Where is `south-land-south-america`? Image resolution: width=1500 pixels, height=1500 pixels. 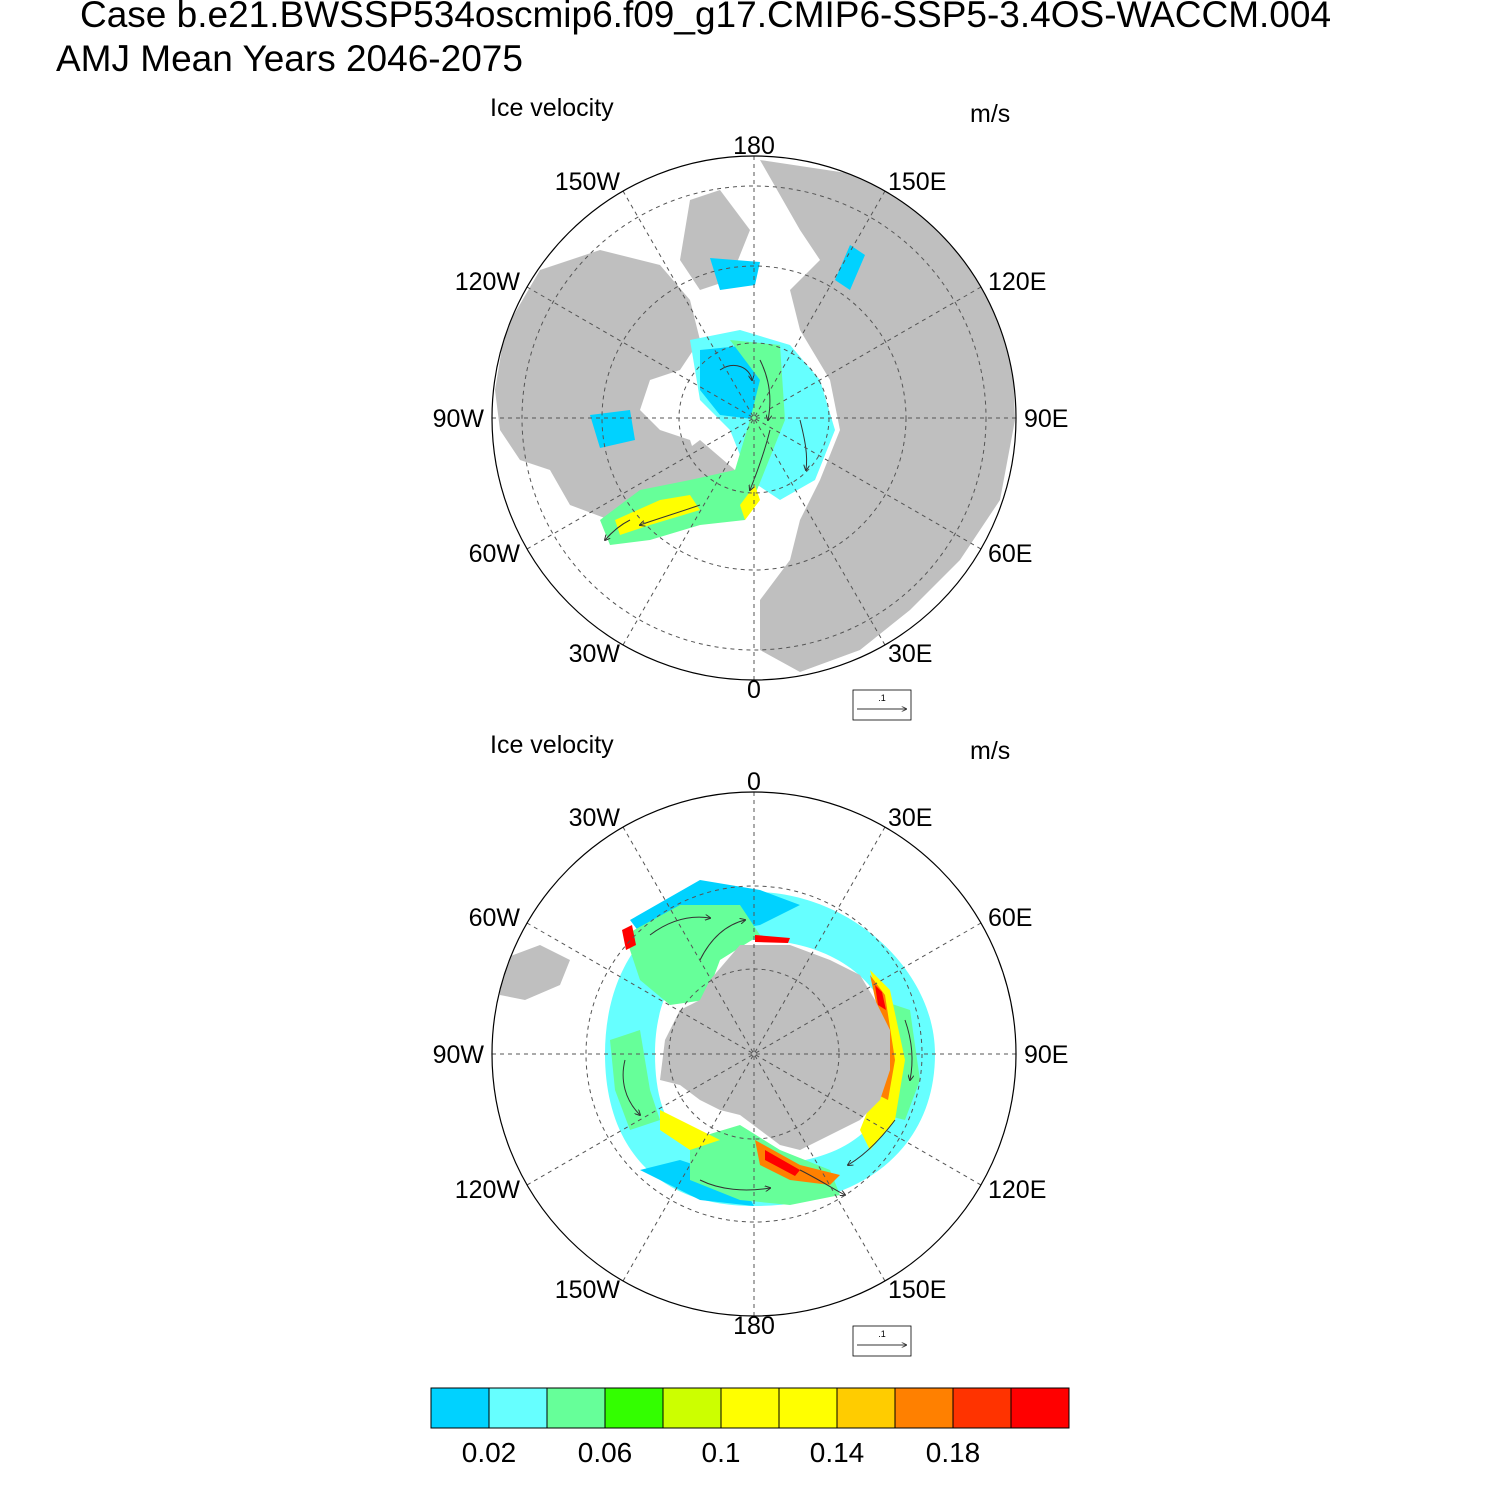
south-land-south-america is located at coordinates (535, 972).